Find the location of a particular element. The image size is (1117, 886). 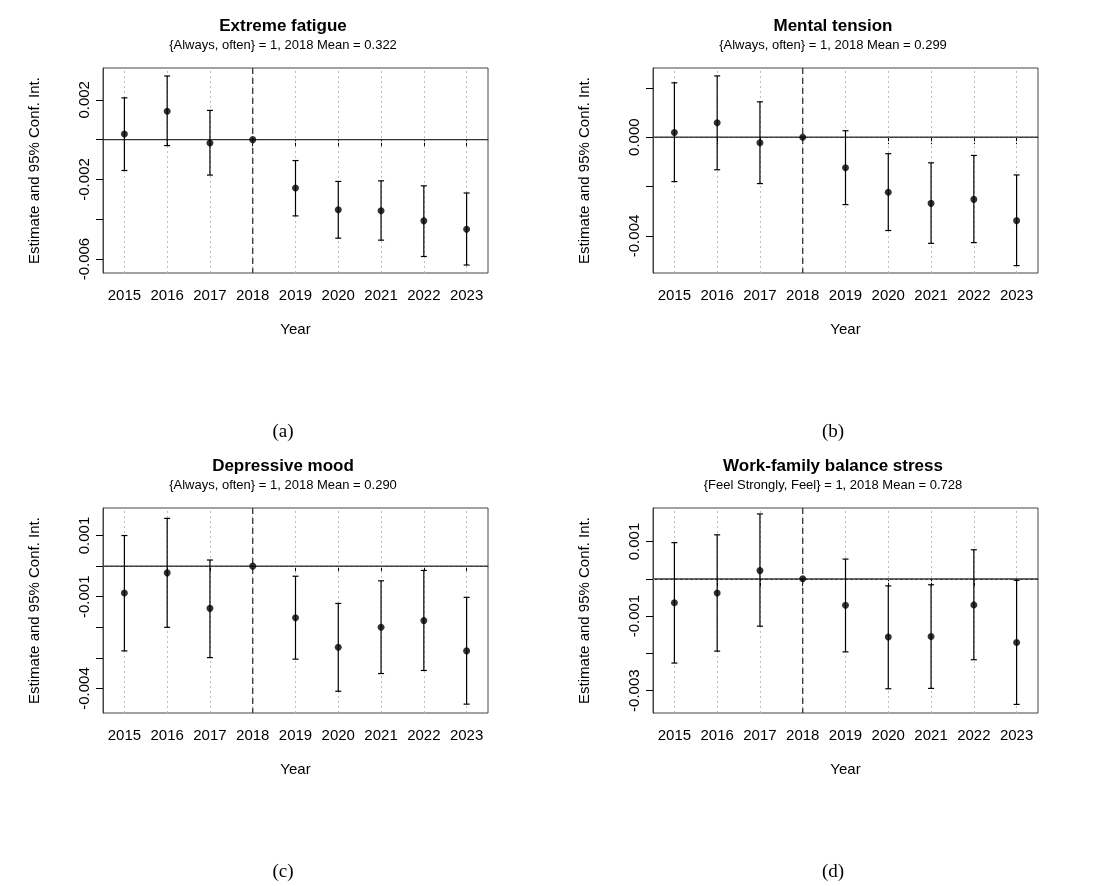

text: (a) is located at coordinates (283, 431).